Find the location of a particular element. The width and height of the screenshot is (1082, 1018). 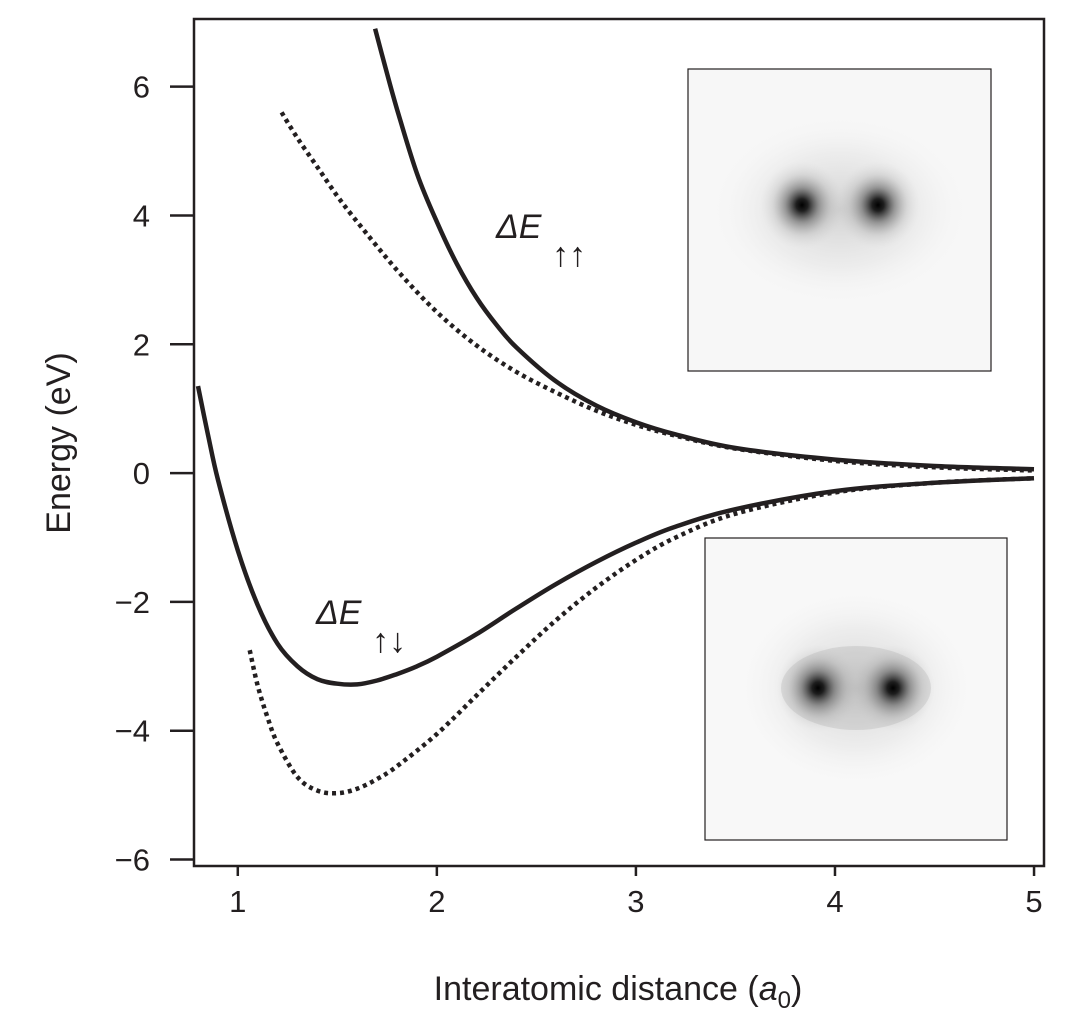

y-axis-label: Energy (eV) is located at coordinates (59, 442).